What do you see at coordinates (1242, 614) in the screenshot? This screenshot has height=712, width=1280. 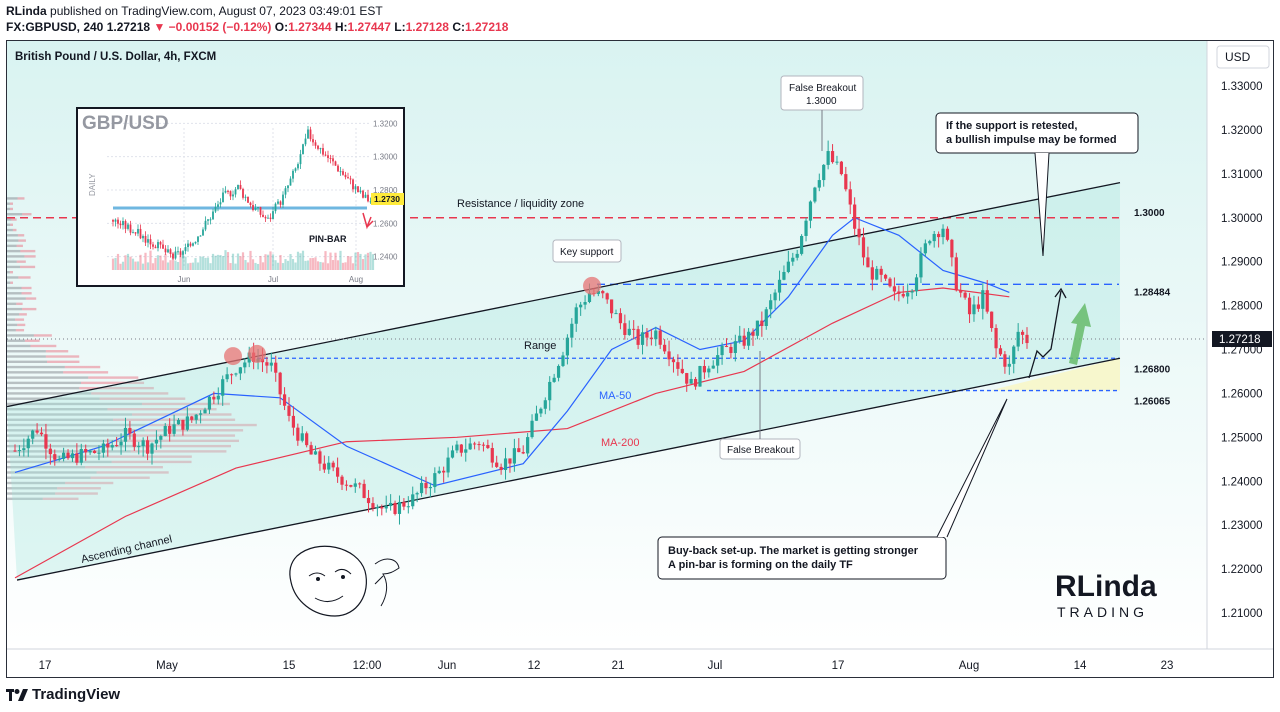 I see `y-tick-label: 1.21000` at bounding box center [1242, 614].